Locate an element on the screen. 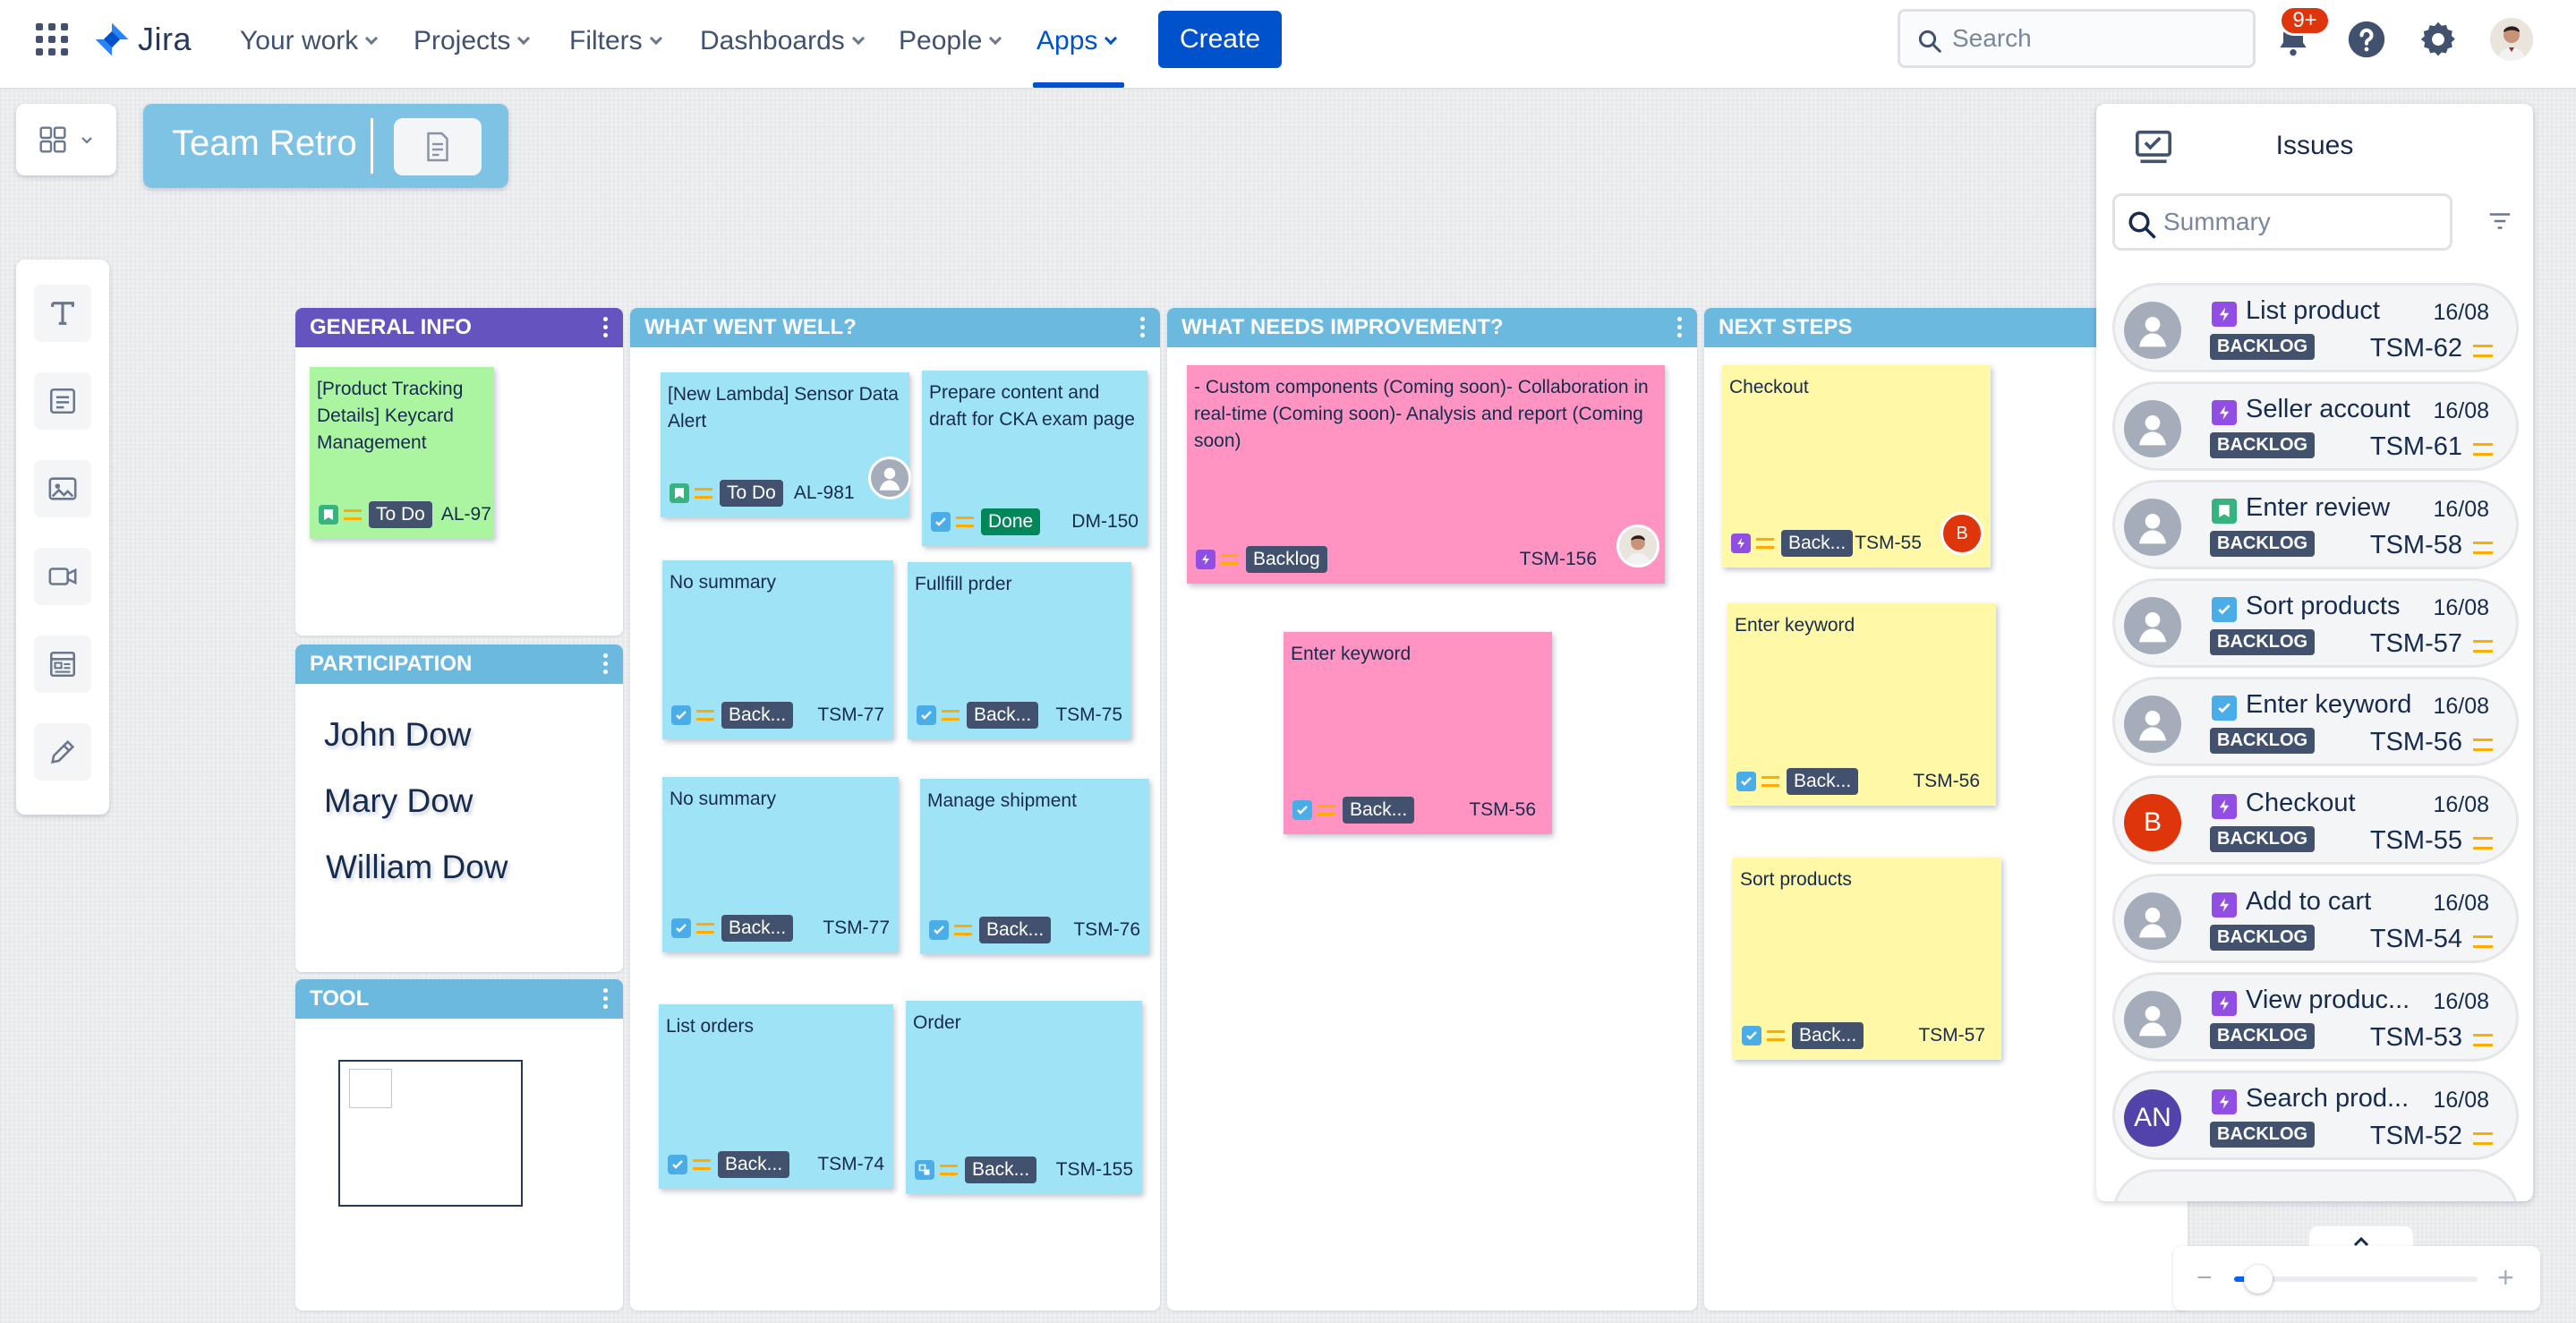 Image resolution: width=2576 pixels, height=1323 pixels. nav-filters: Filters is located at coordinates (615, 41).